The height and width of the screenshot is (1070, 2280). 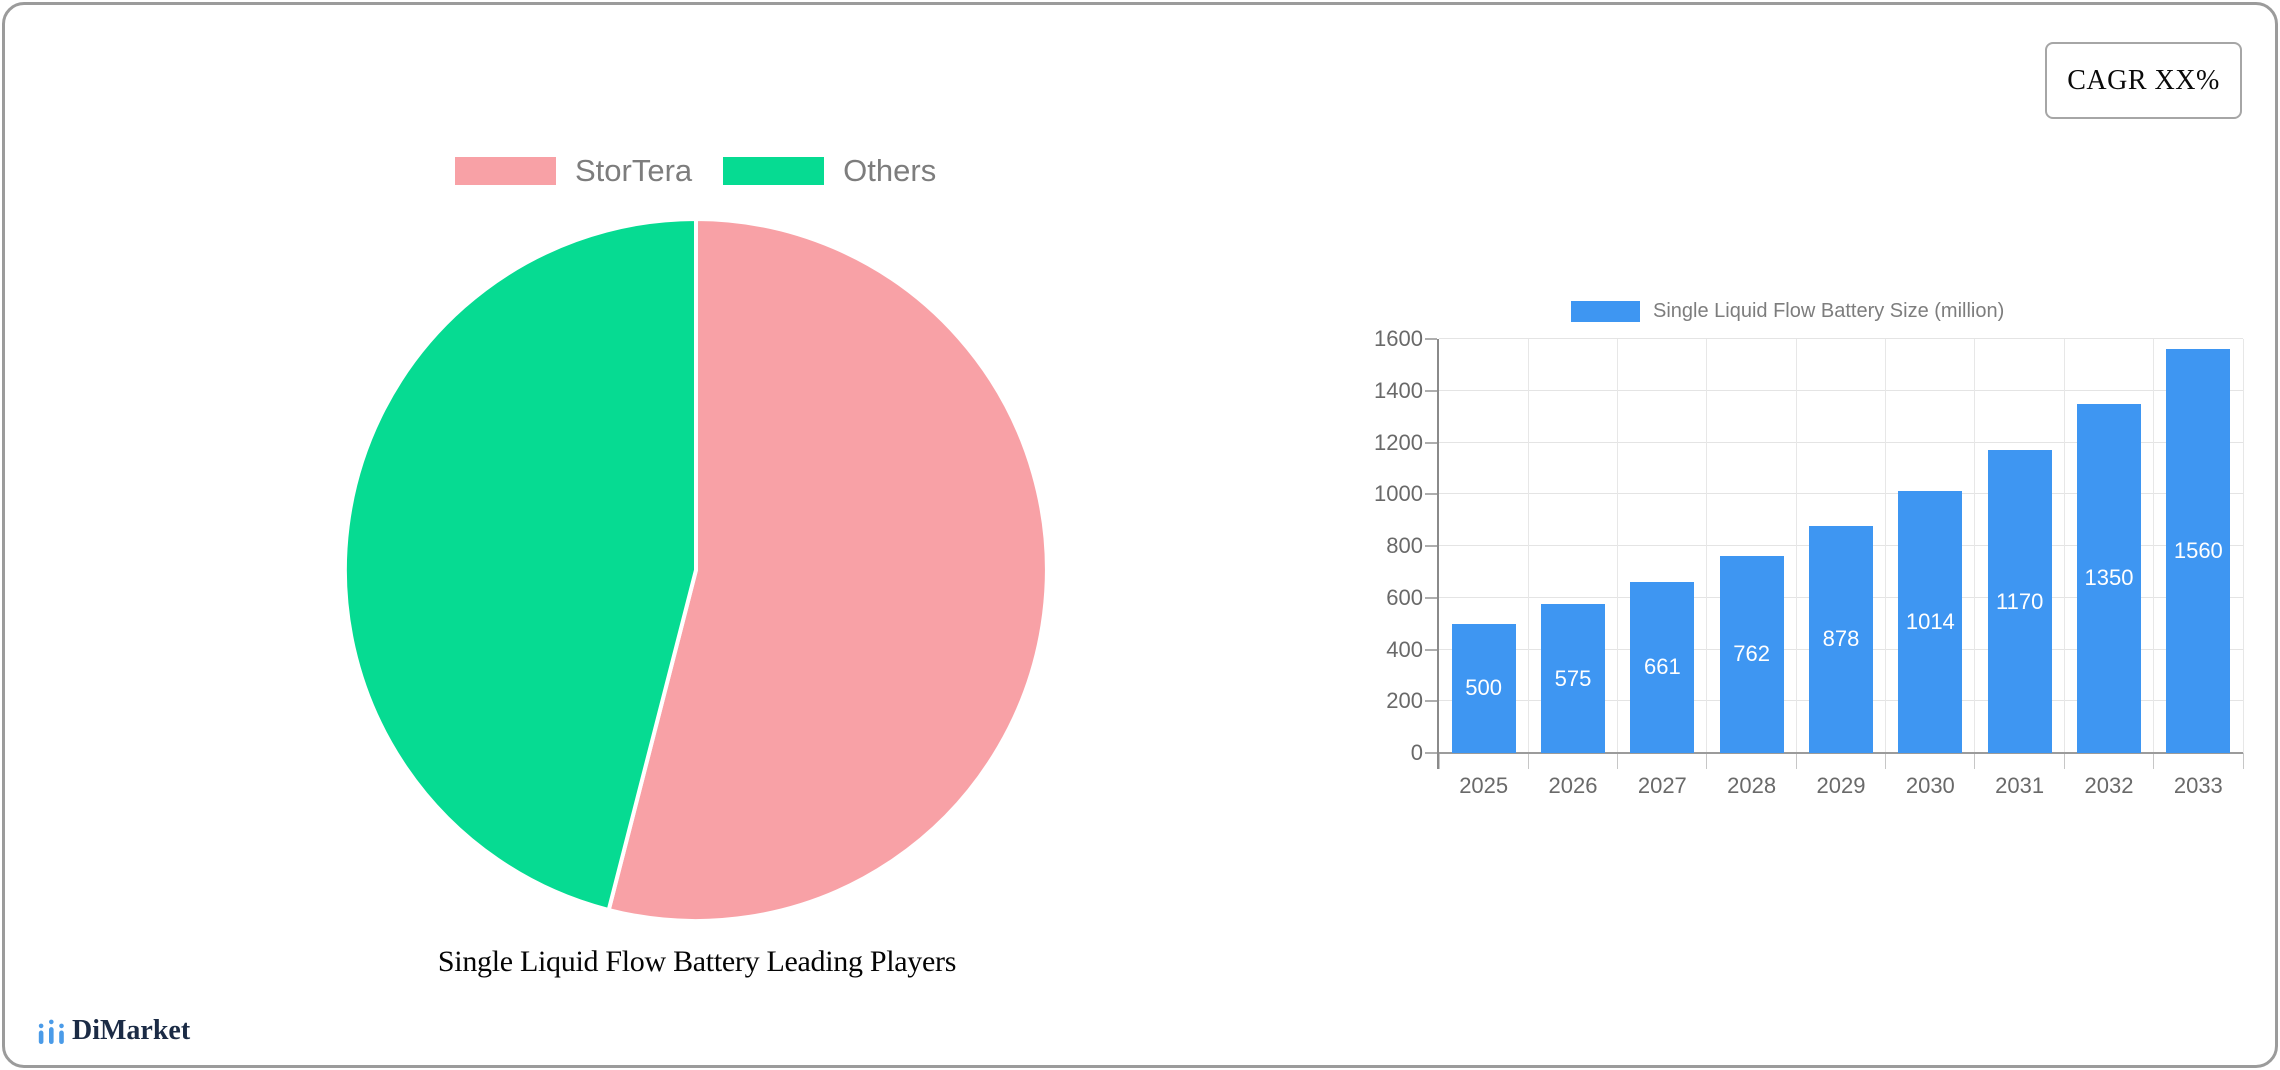 I want to click on bar-chart-logo-icon, so click(x=51, y=1031).